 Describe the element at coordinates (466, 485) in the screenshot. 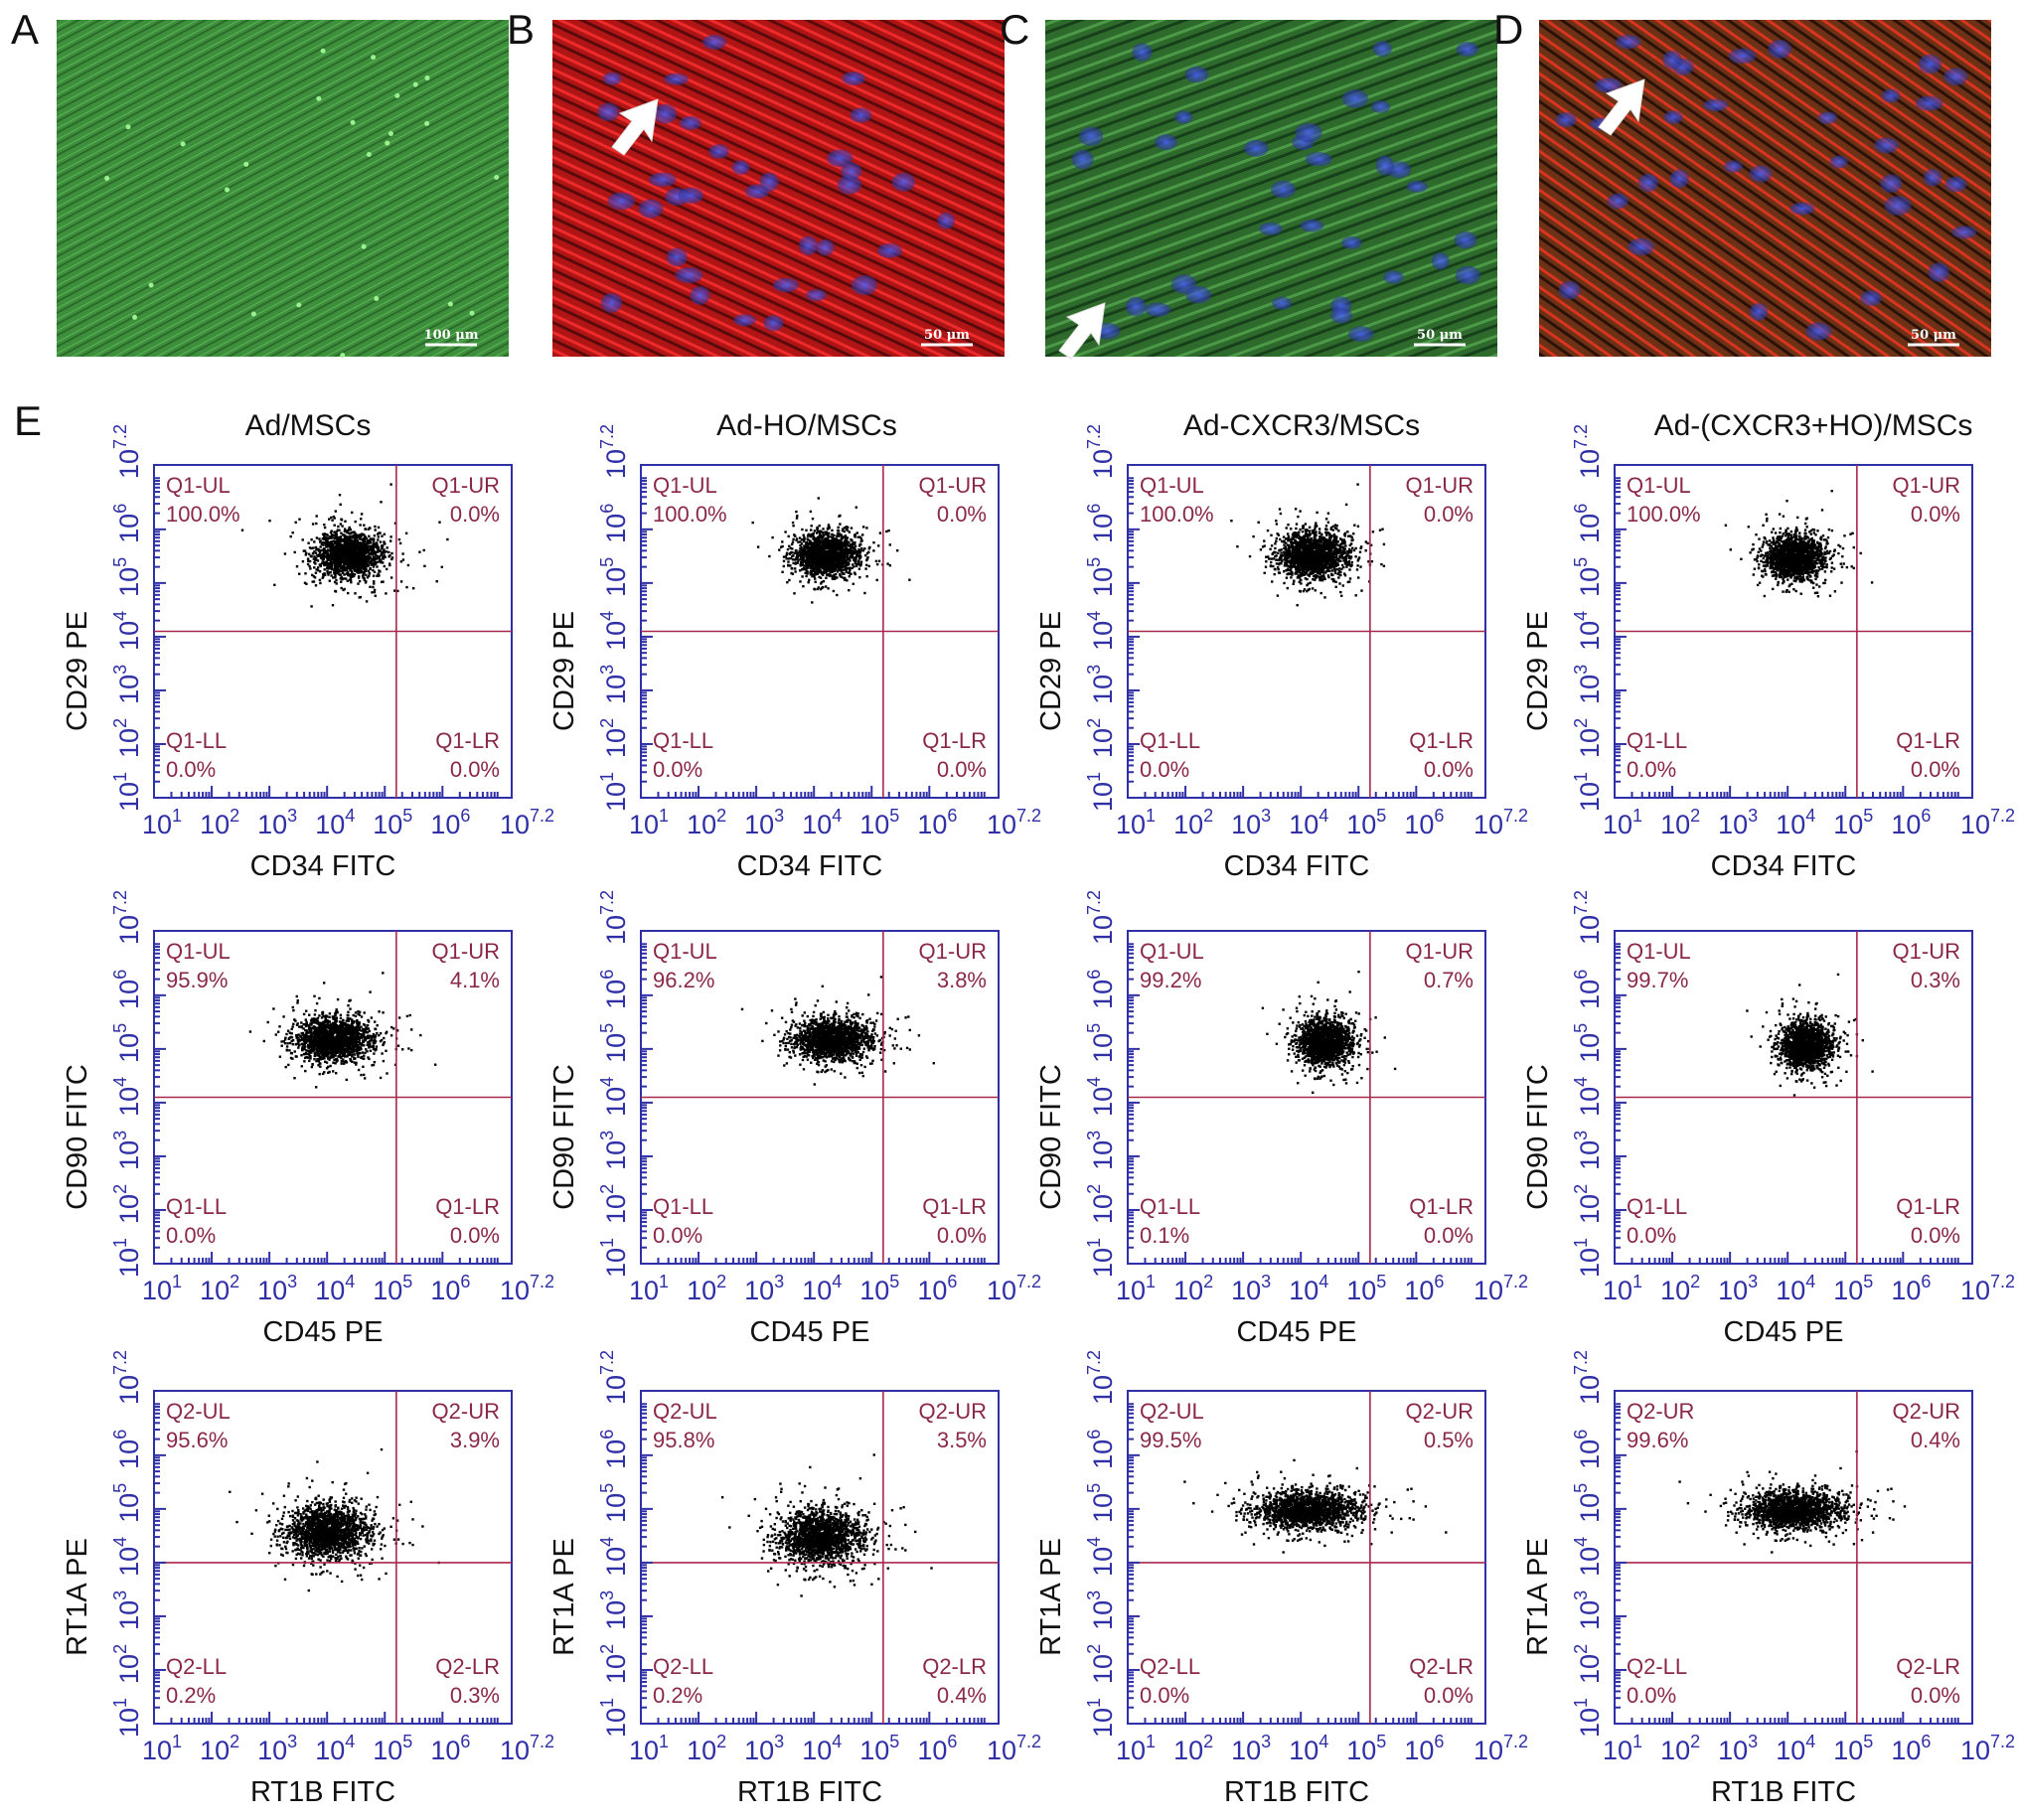

I see `quadrant-name: Q1-UR` at that location.